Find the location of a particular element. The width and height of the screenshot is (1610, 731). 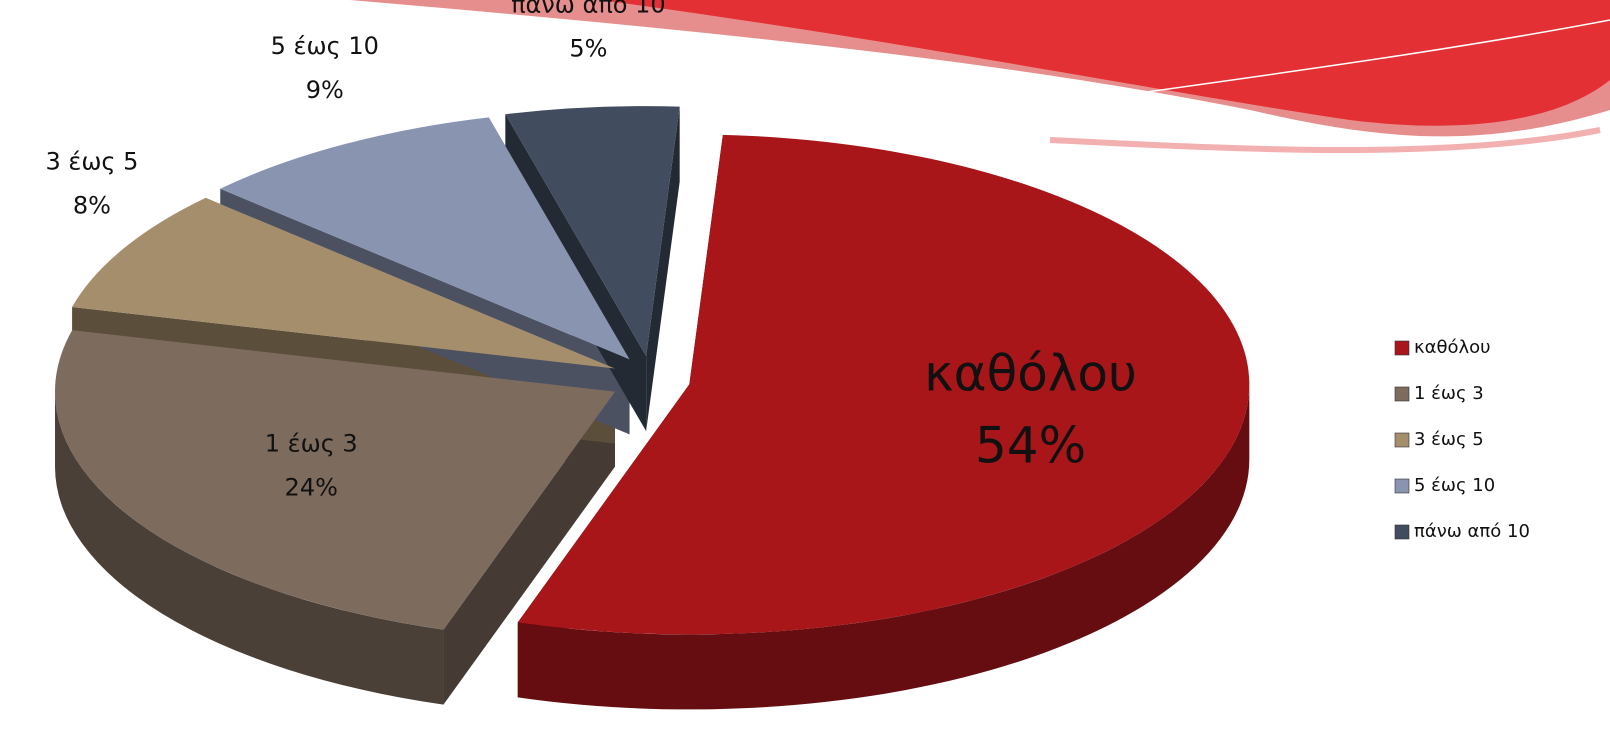

slice-side is located at coordinates (249, 548).